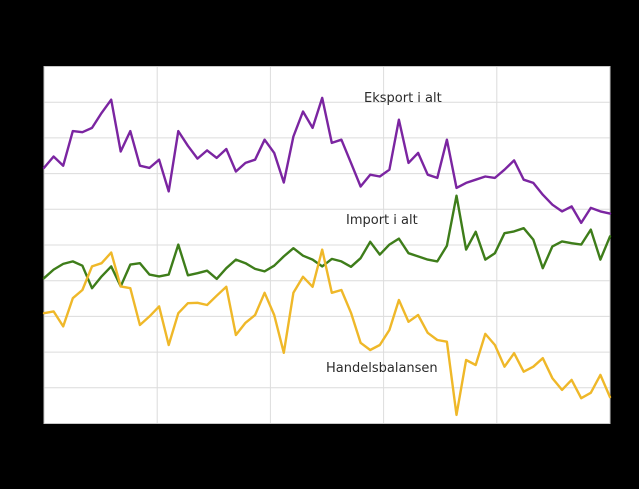 The width and height of the screenshot is (639, 489). I want to click on import-series-label: Import i alt, so click(382, 220).